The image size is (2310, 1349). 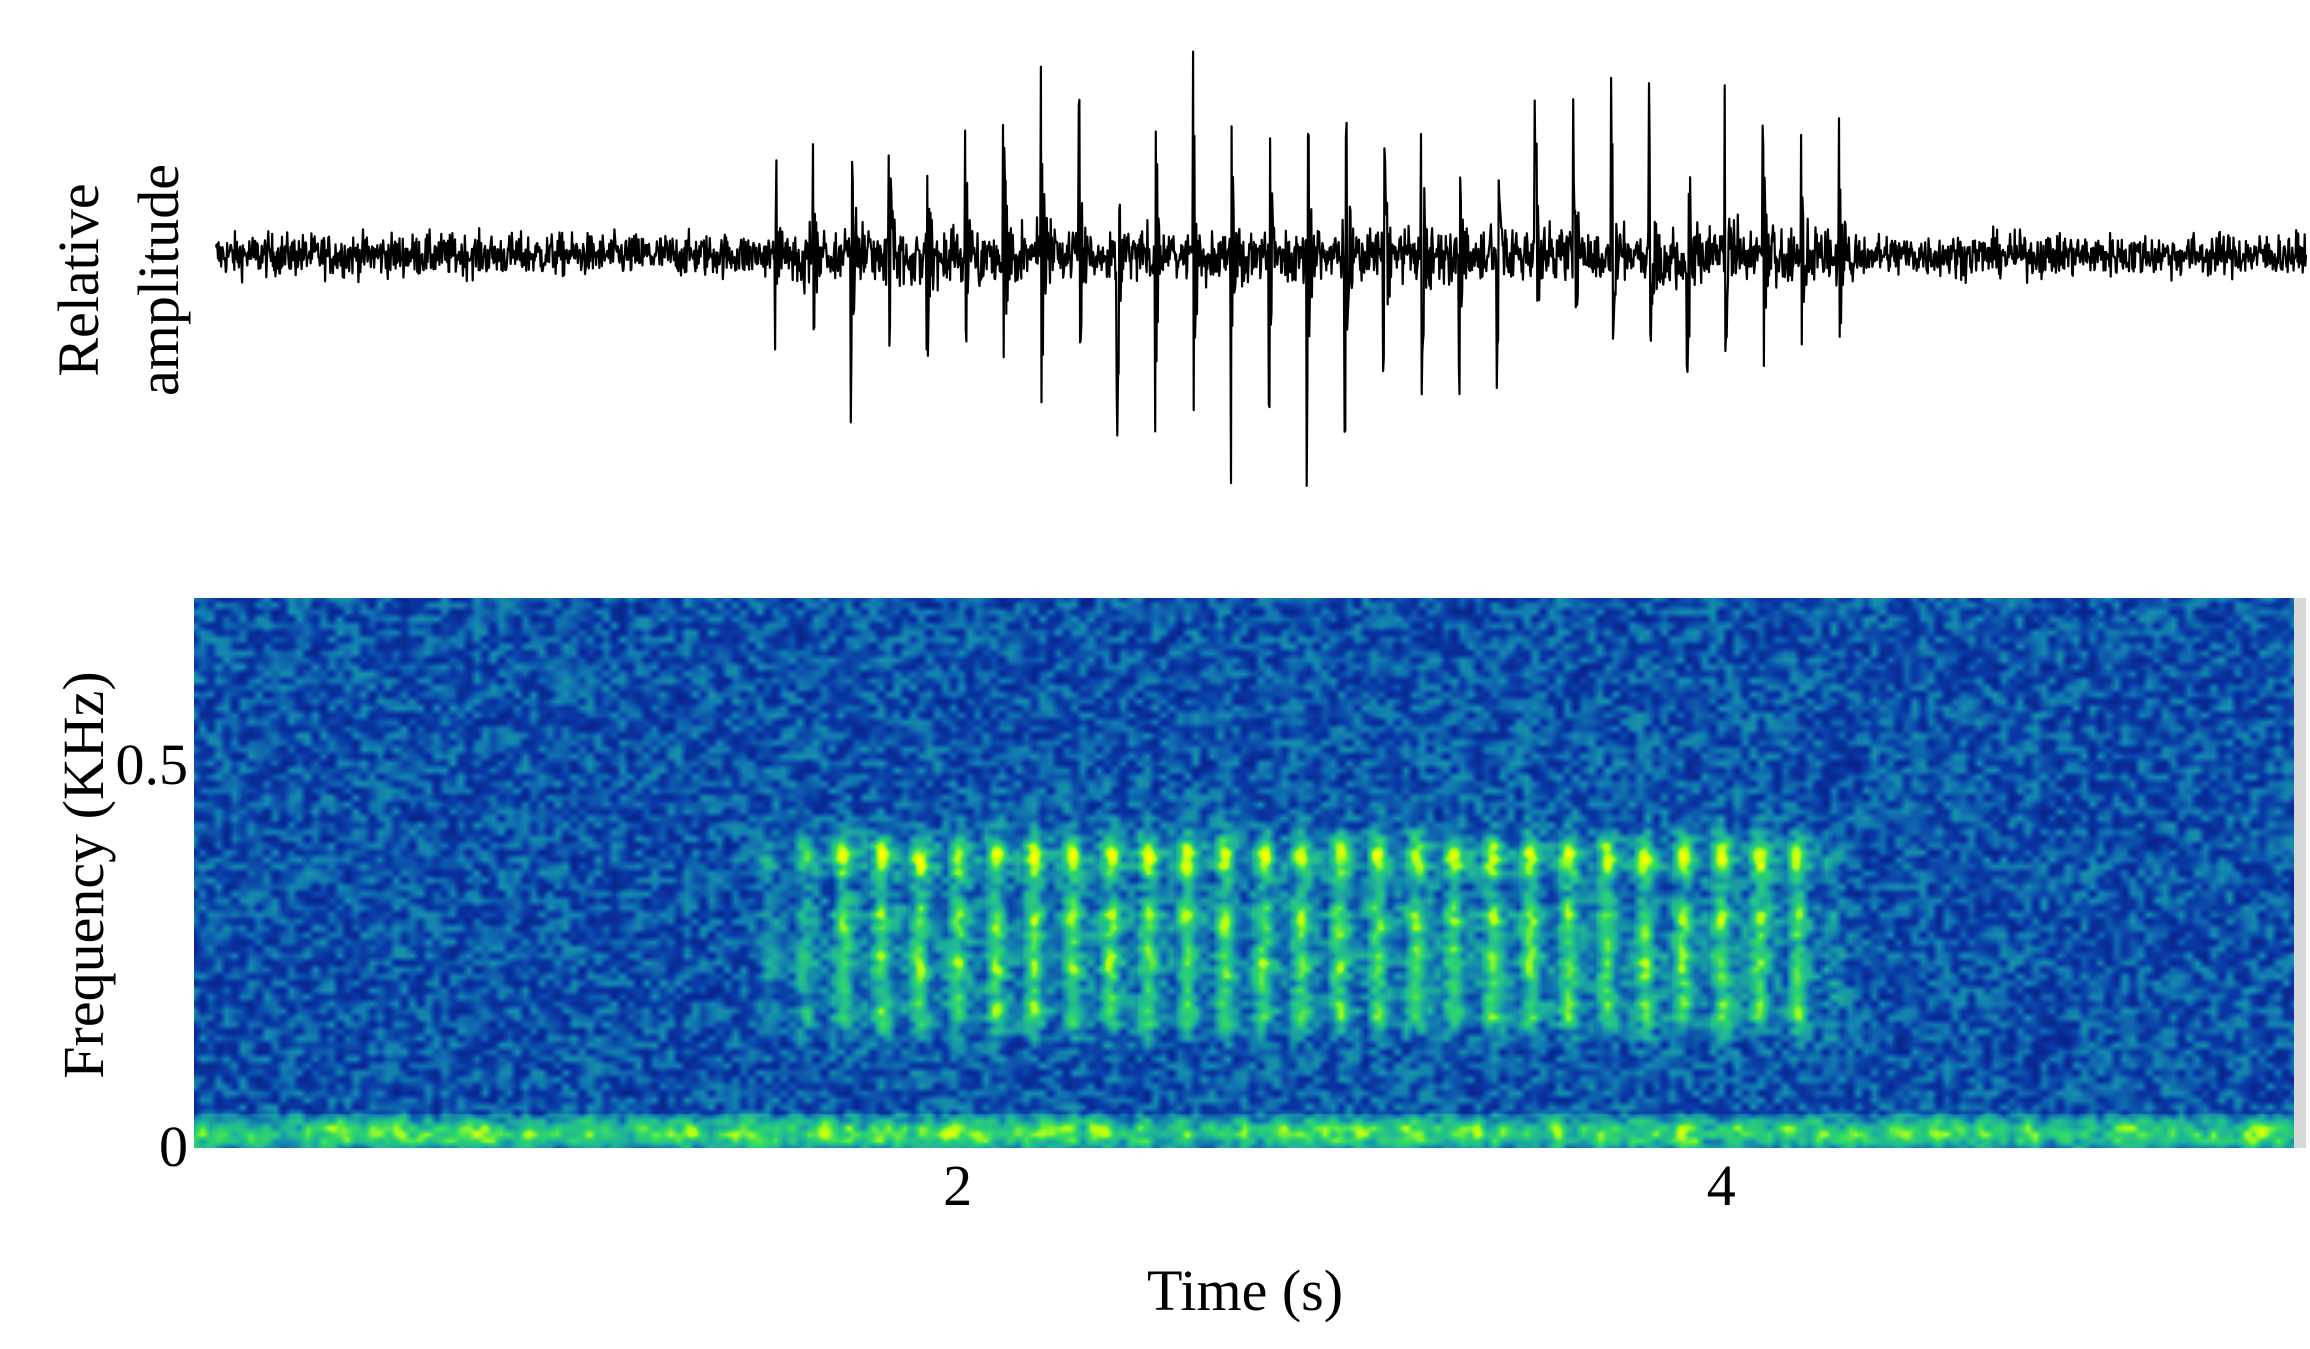 I want to click on y-tick-label: 0.5, so click(x=152, y=764).